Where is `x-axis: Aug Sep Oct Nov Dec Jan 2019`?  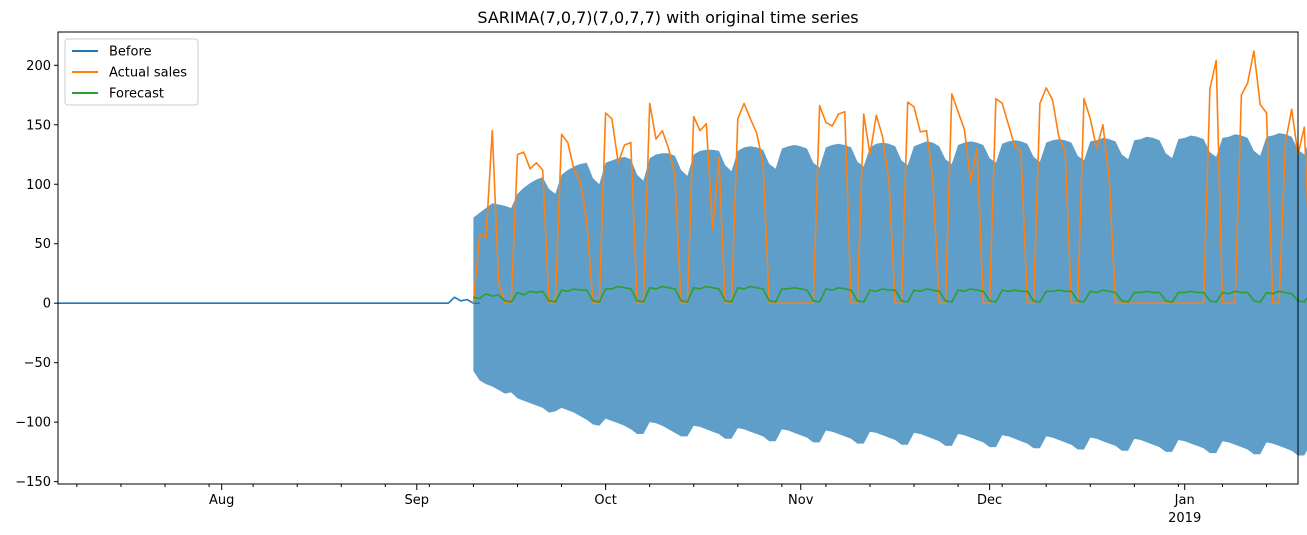 x-axis: Aug Sep Oct Nov Dec Jan 2019 is located at coordinates (672, 505).